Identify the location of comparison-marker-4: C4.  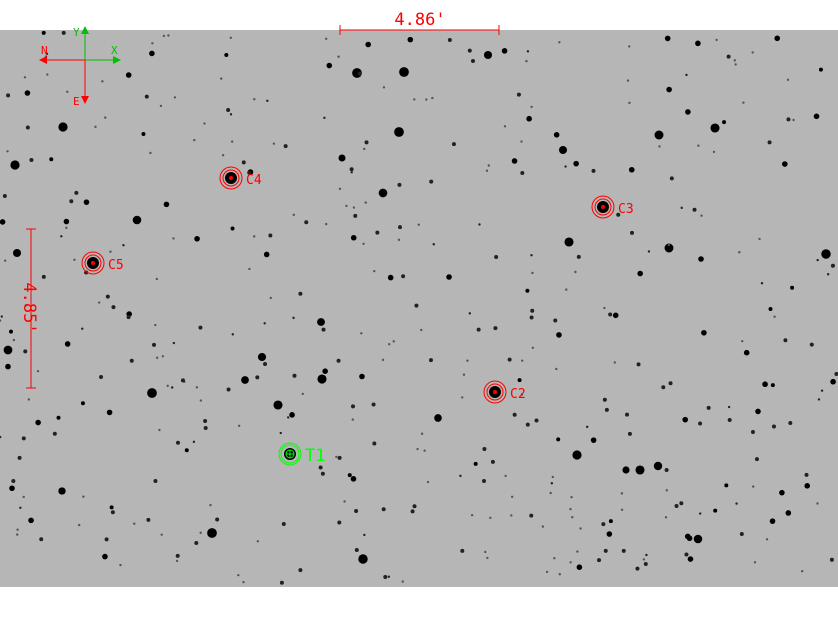
(240, 178).